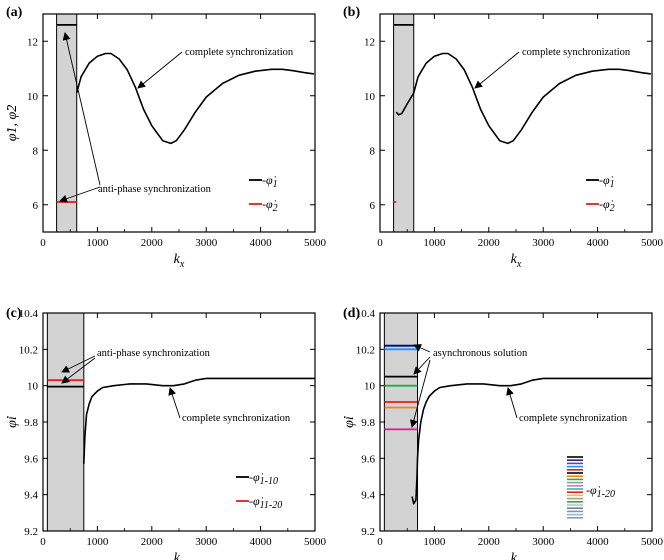 The image size is (664, 560). I want to click on panel-label: (d), so click(351, 313).